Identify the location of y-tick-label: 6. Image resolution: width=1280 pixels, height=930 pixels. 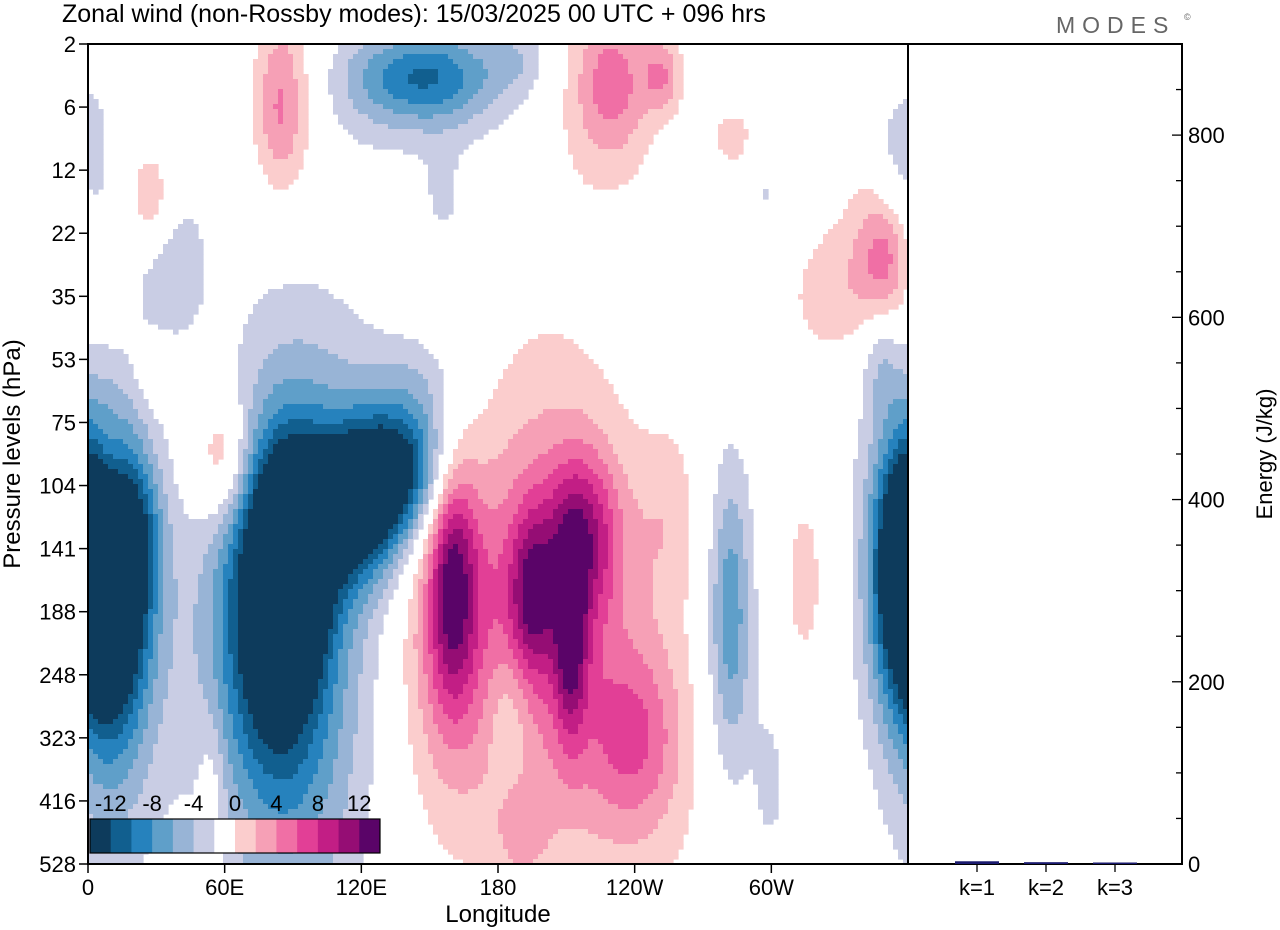
(70, 107).